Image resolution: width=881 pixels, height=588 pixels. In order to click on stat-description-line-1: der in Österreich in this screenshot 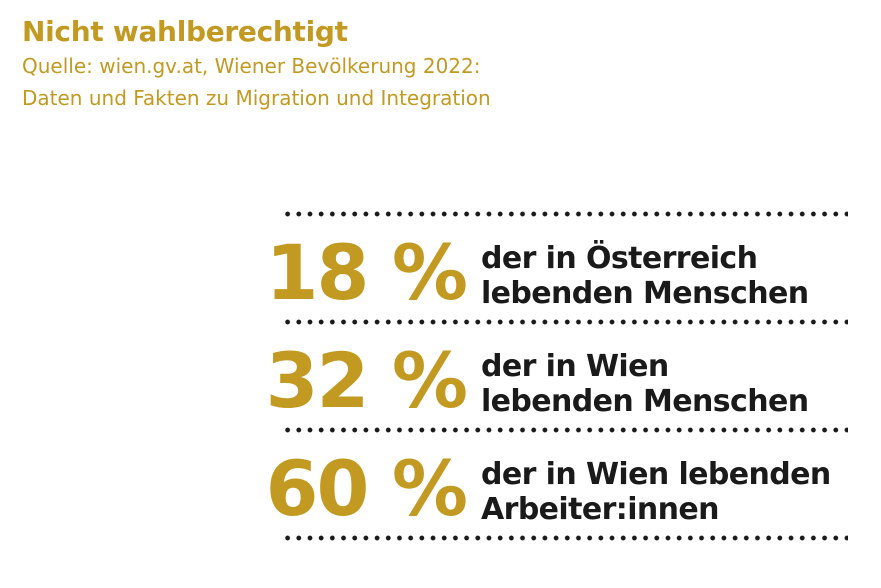, I will do `click(619, 258)`.